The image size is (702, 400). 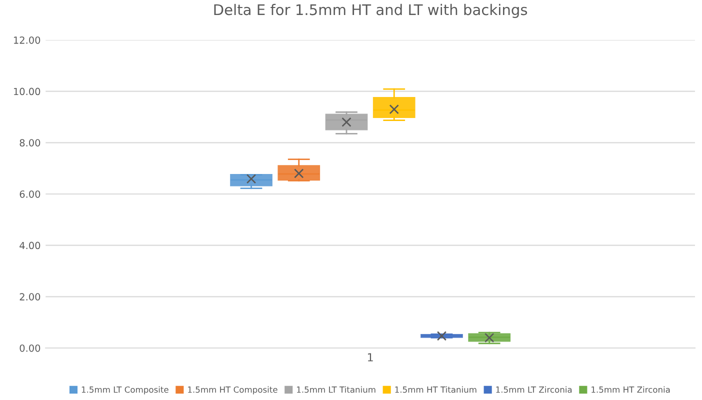 What do you see at coordinates (534, 389) in the screenshot?
I see `legend-label: 1.5mm LT Zirconia` at bounding box center [534, 389].